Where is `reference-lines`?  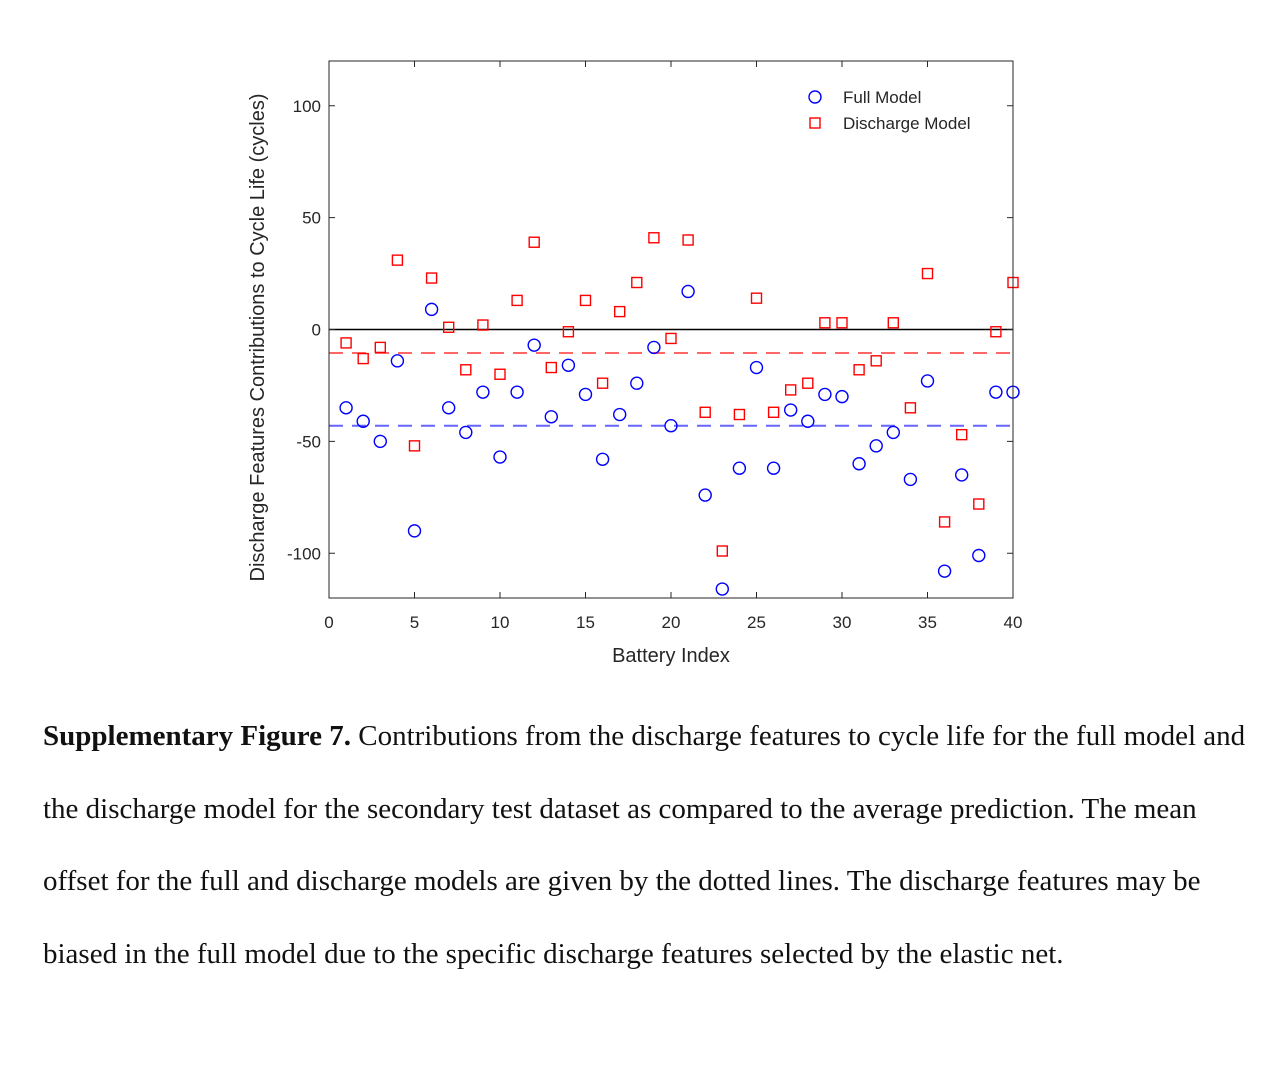
reference-lines is located at coordinates (671, 377).